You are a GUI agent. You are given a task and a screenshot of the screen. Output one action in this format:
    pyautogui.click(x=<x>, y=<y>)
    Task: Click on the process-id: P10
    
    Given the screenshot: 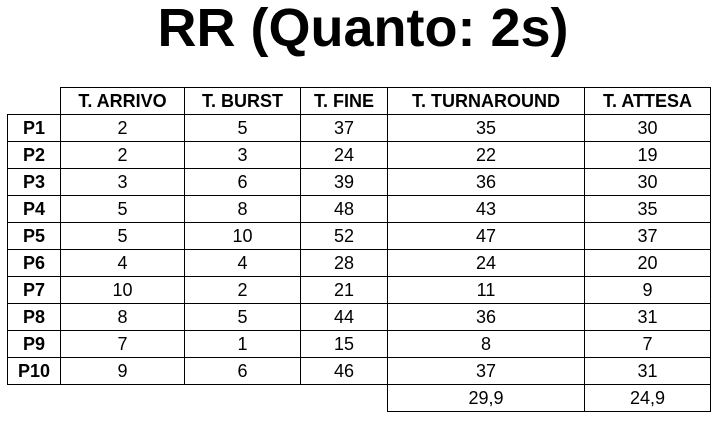 What is the action you would take?
    pyautogui.click(x=34, y=371)
    